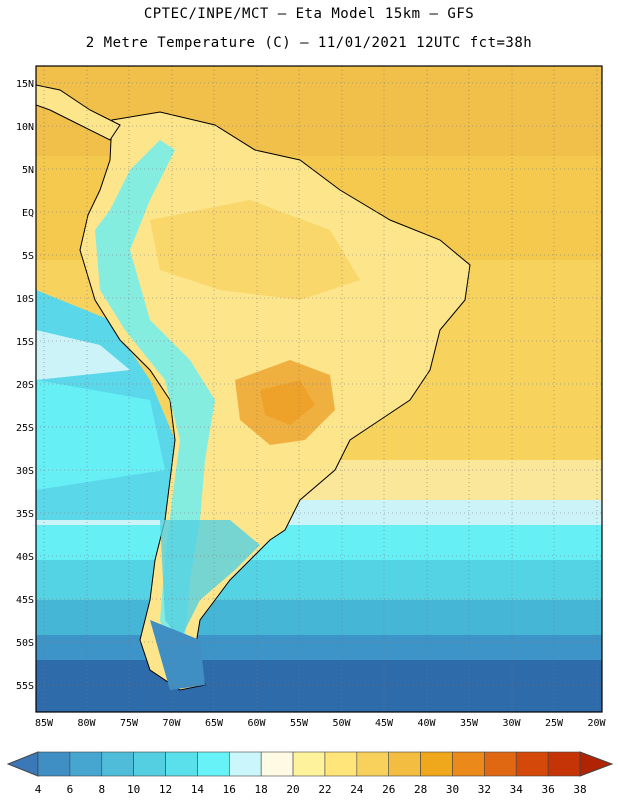 Image resolution: width=618 pixels, height=800 pixels. I want to click on lat-tick-label: 15S, so click(25, 342).